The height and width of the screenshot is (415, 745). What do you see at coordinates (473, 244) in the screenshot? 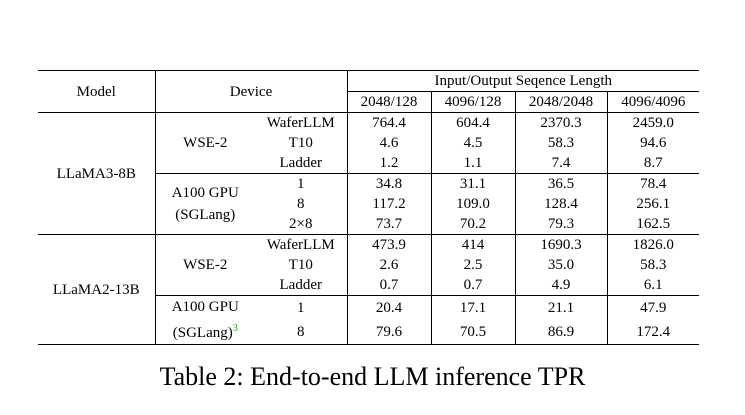
I see `value-cell: 414` at bounding box center [473, 244].